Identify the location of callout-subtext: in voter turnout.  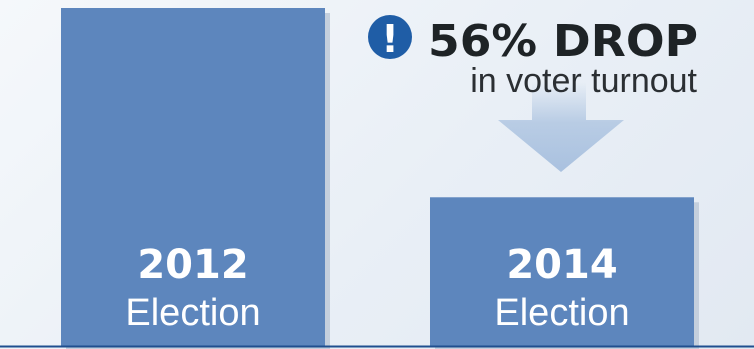
(583, 81).